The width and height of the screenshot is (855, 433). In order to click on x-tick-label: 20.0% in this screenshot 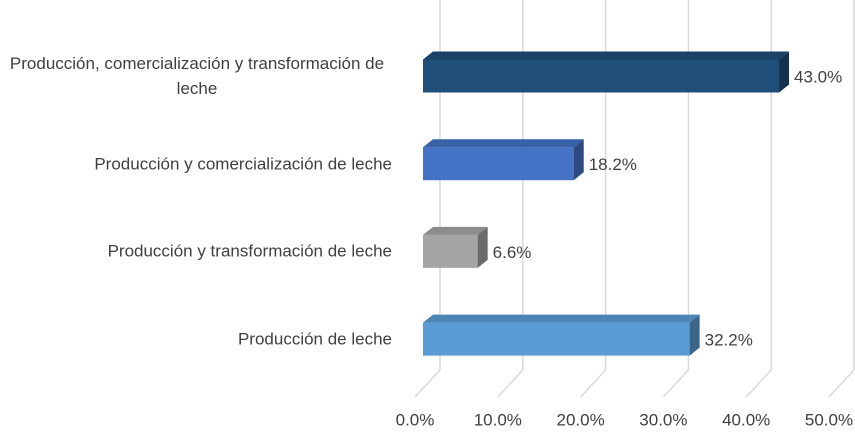, I will do `click(580, 419)`.